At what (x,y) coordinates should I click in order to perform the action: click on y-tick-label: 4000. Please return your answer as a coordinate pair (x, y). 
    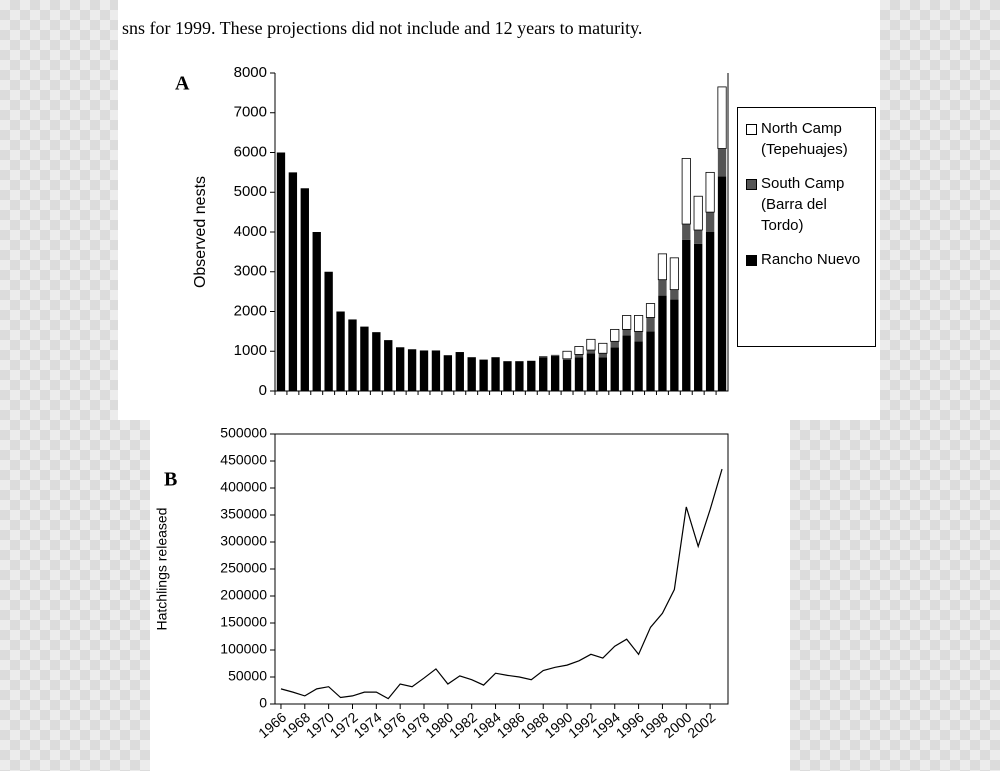
    Looking at the image, I should click on (250, 231).